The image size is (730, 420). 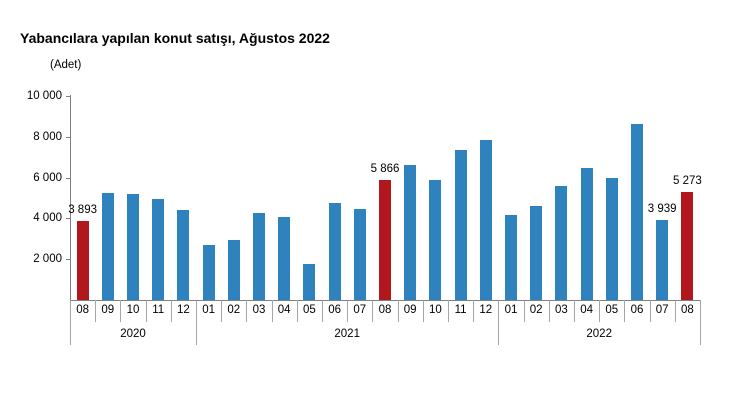 What do you see at coordinates (687, 181) in the screenshot?
I see `value-label-2022-08: 5 273` at bounding box center [687, 181].